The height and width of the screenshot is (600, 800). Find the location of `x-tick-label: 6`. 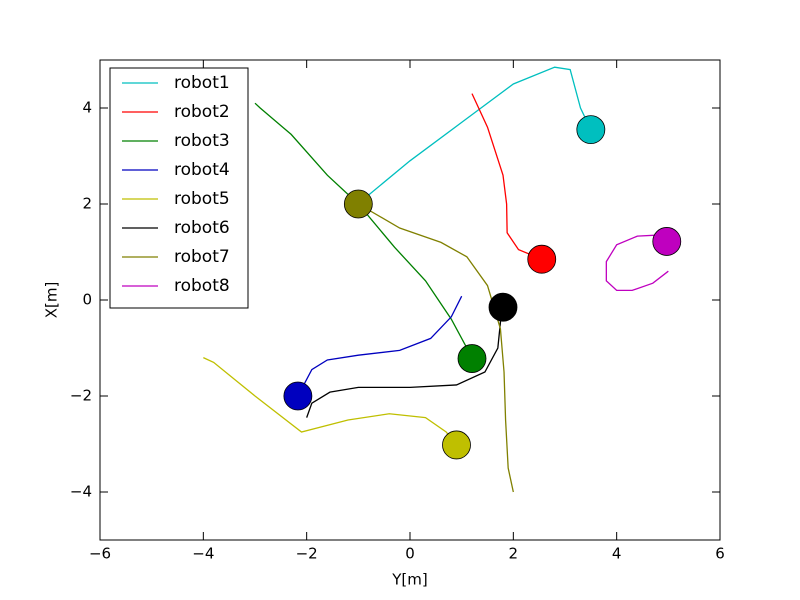

x-tick-label: 6 is located at coordinates (720, 554).